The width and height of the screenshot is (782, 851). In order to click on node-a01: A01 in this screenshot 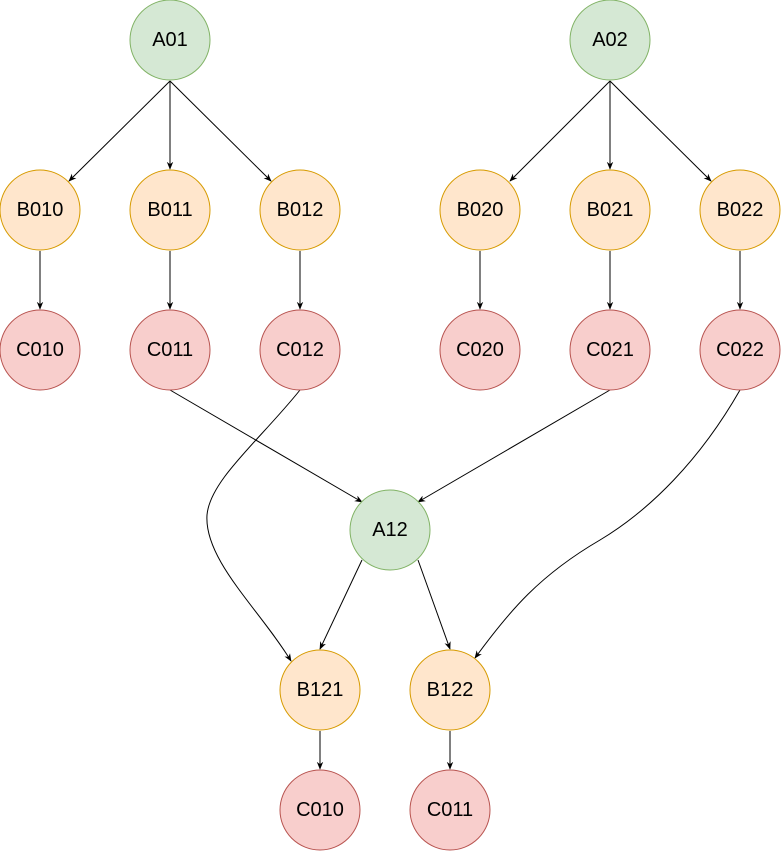, I will do `click(170, 40)`.